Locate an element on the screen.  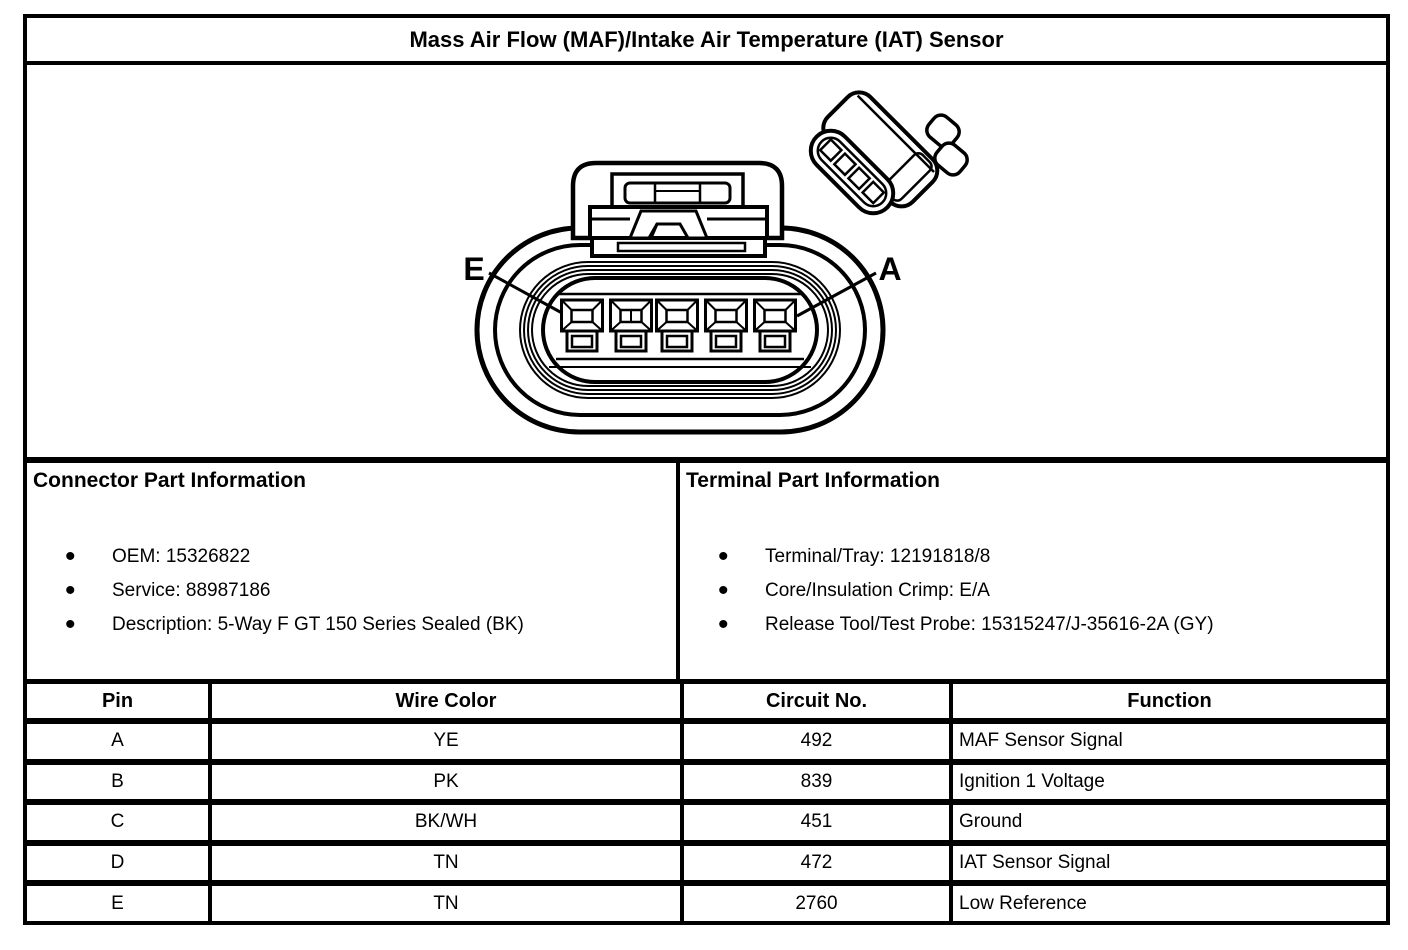
connector-info-heading: Connector Part Information is located at coordinates (170, 480).